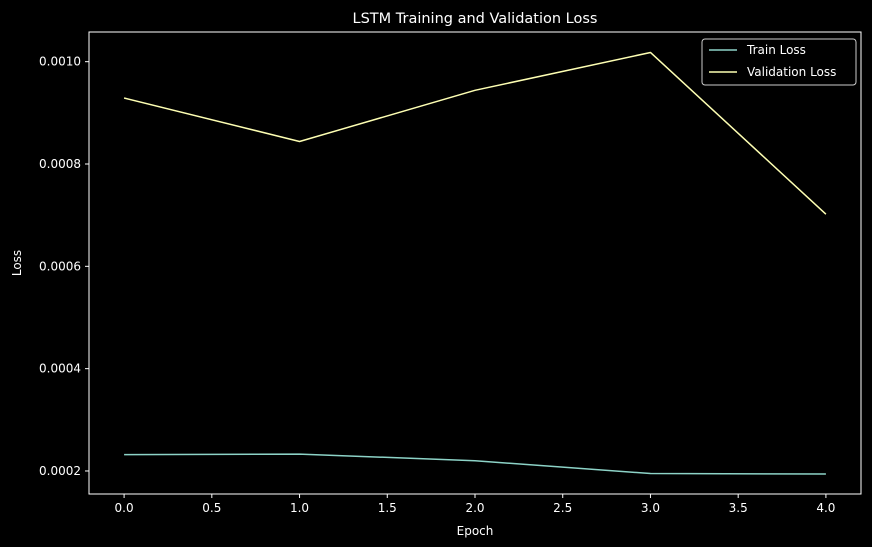 The height and width of the screenshot is (547, 872). Describe the element at coordinates (60, 471) in the screenshot. I see `y-tick-label: 0.0002` at that location.